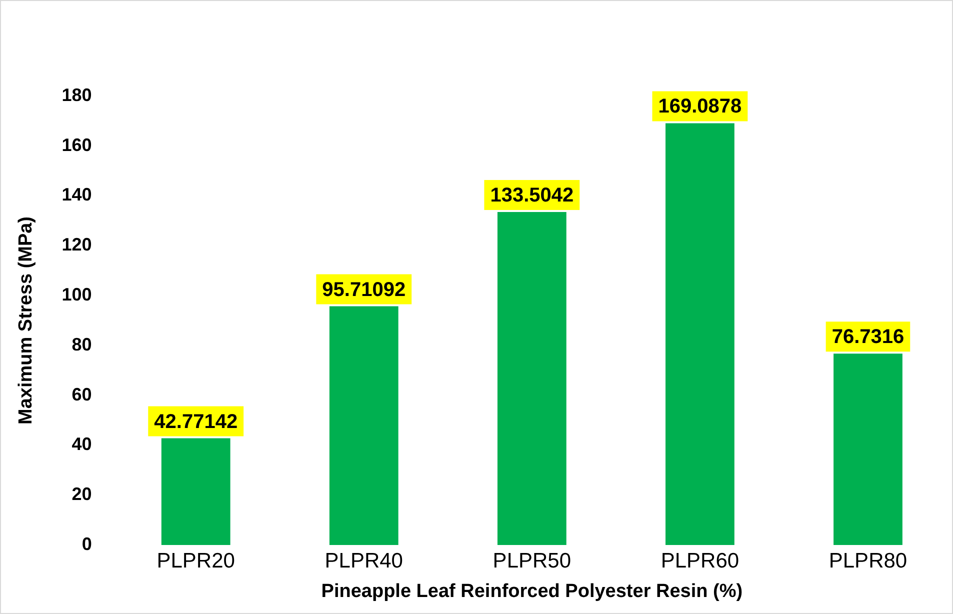 The width and height of the screenshot is (953, 614). I want to click on y-tick-label: 100, so click(77, 294).